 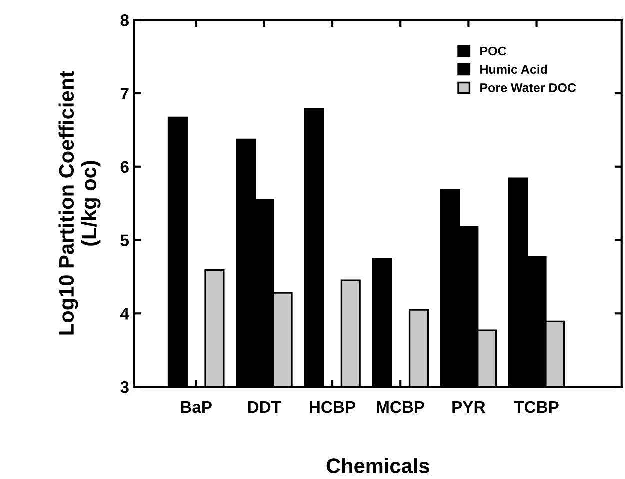 What do you see at coordinates (536, 407) in the screenshot?
I see `x-tick-label: TCBP` at bounding box center [536, 407].